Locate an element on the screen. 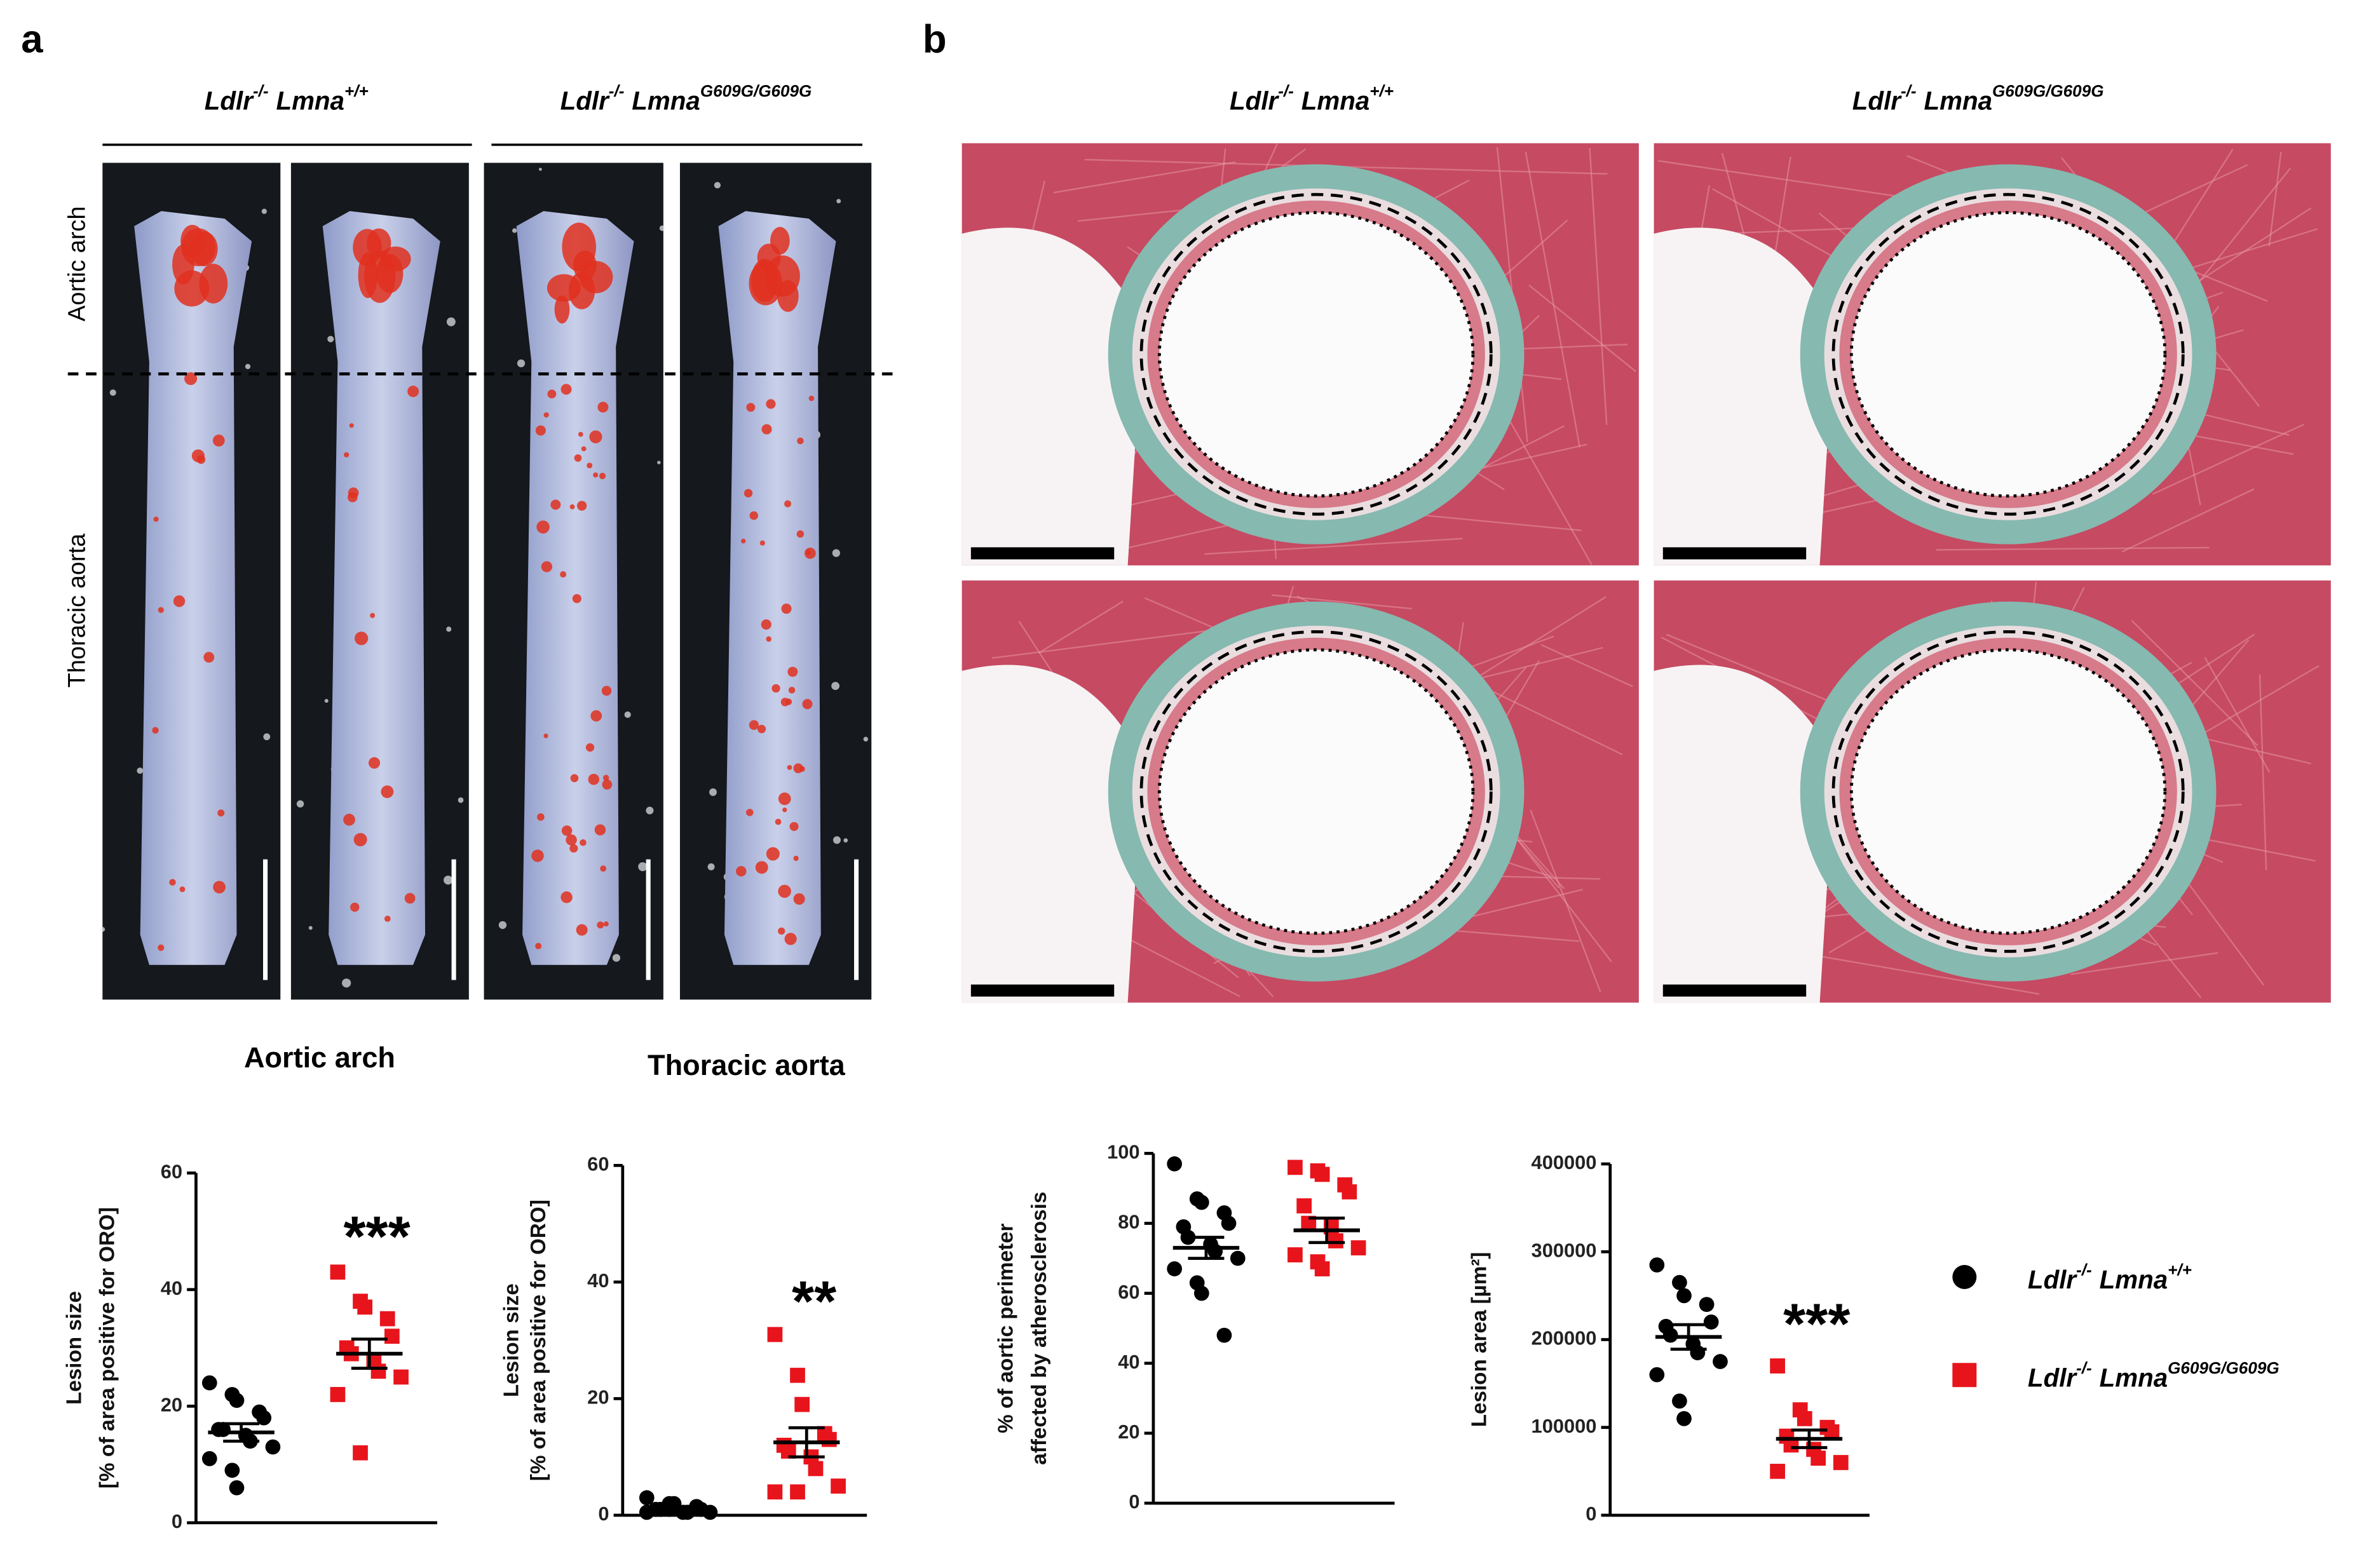  chart-title: Thoracic aorta is located at coordinates (747, 1065).